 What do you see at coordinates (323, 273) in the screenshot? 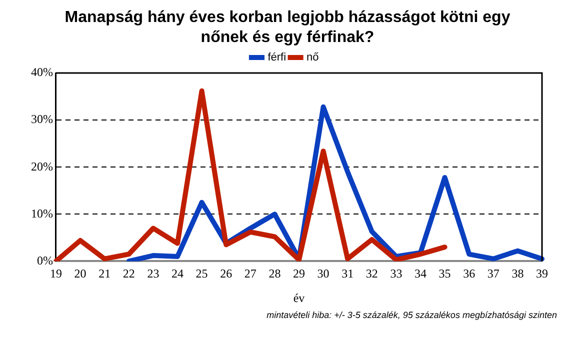
I see `x-tick-label: 30` at bounding box center [323, 273].